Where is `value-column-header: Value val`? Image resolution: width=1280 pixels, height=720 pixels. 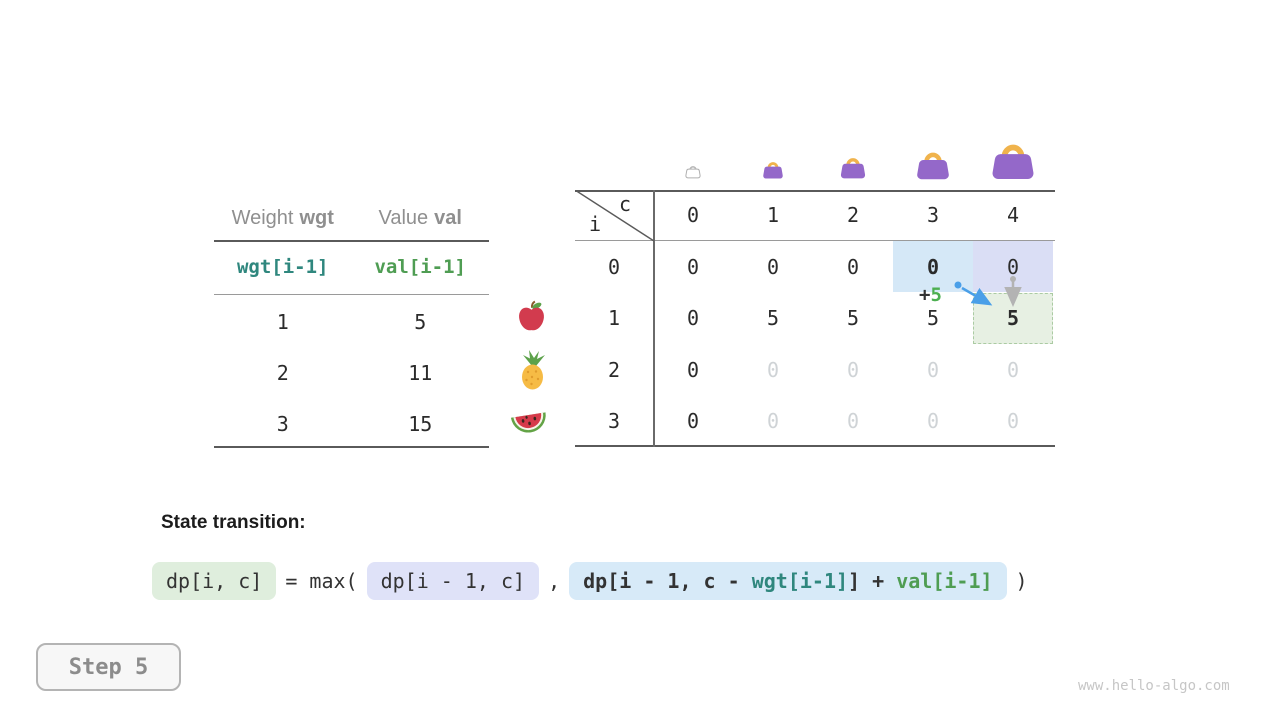
value-column-header: Value val is located at coordinates (421, 218).